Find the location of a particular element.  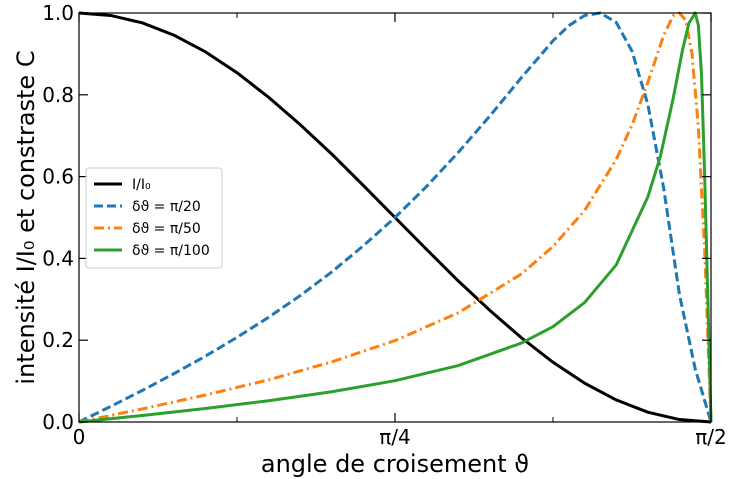

legend-box is located at coordinates (154, 218).